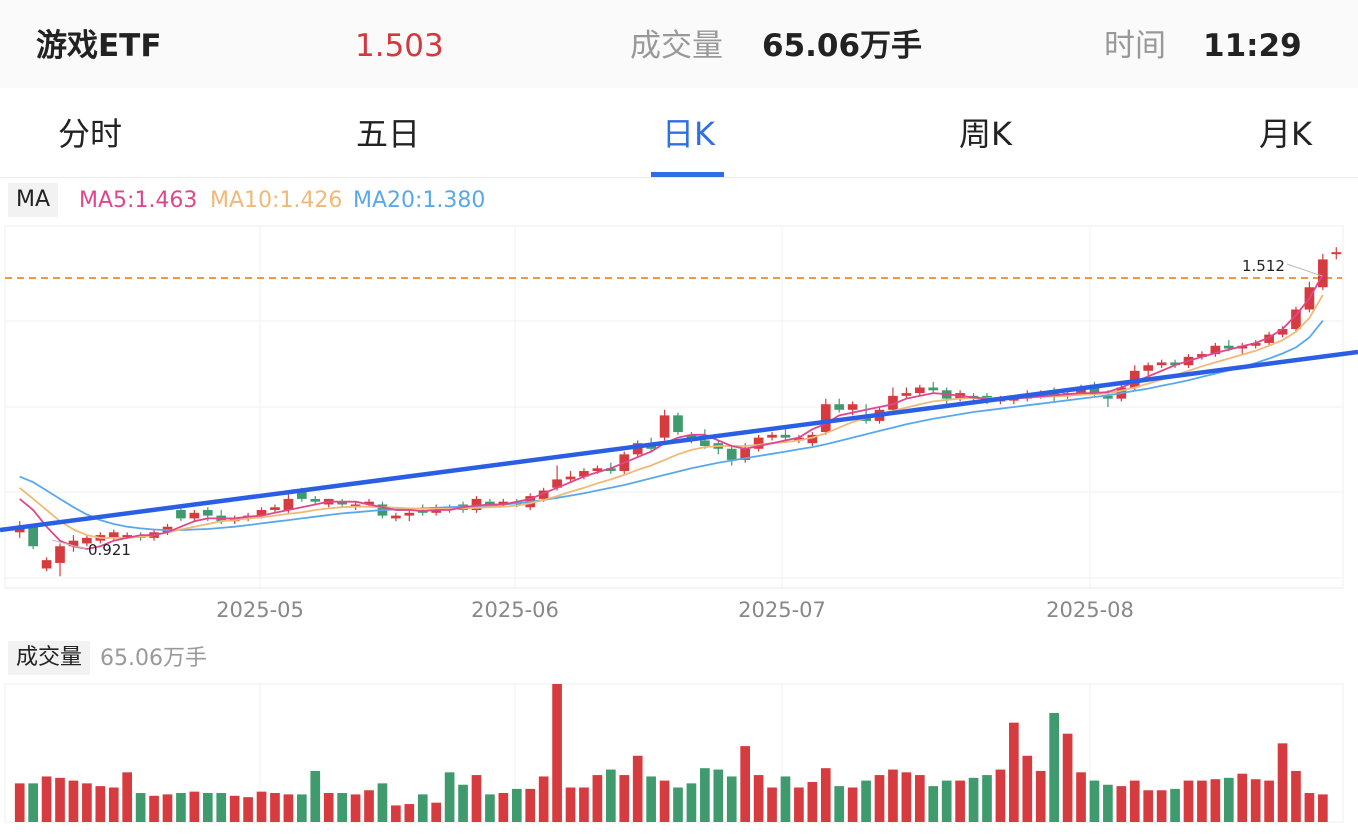  What do you see at coordinates (1285, 134) in the screenshot?
I see `tab-monthly-k: 月K` at bounding box center [1285, 134].